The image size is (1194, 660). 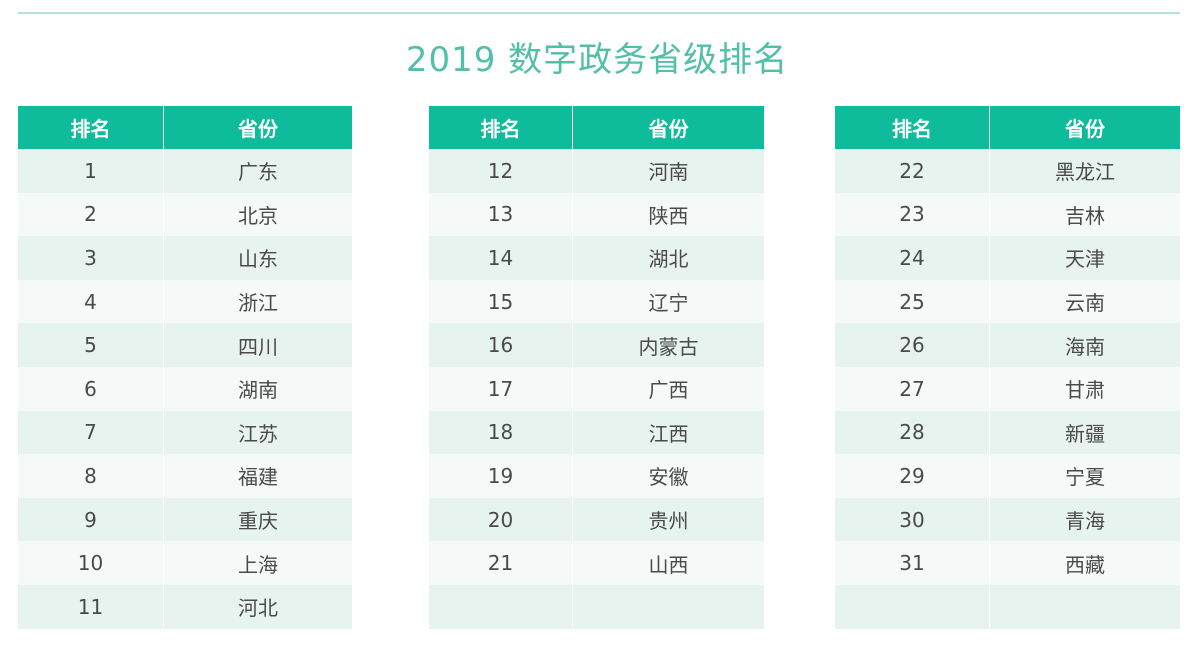 What do you see at coordinates (257, 258) in the screenshot?
I see `province-cell: 山东` at bounding box center [257, 258].